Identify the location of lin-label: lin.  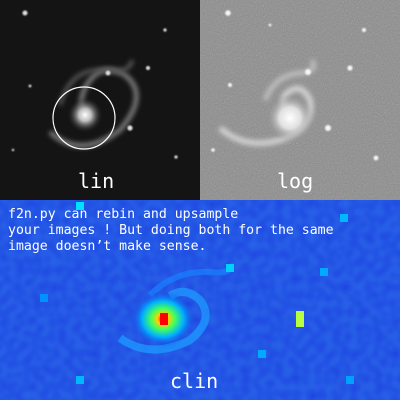
(96, 181).